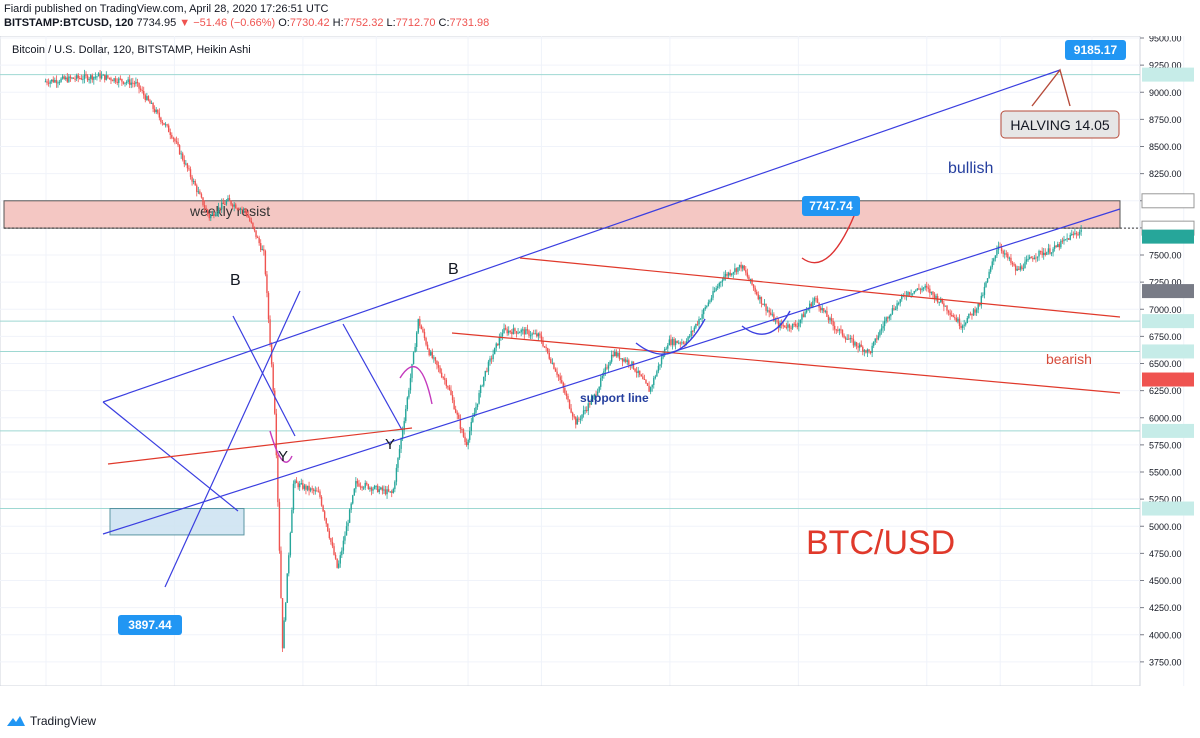 The image size is (1200, 738). Describe the element at coordinates (766, 322) in the screenshot. I see `arrow-curve-rebound` at that location.